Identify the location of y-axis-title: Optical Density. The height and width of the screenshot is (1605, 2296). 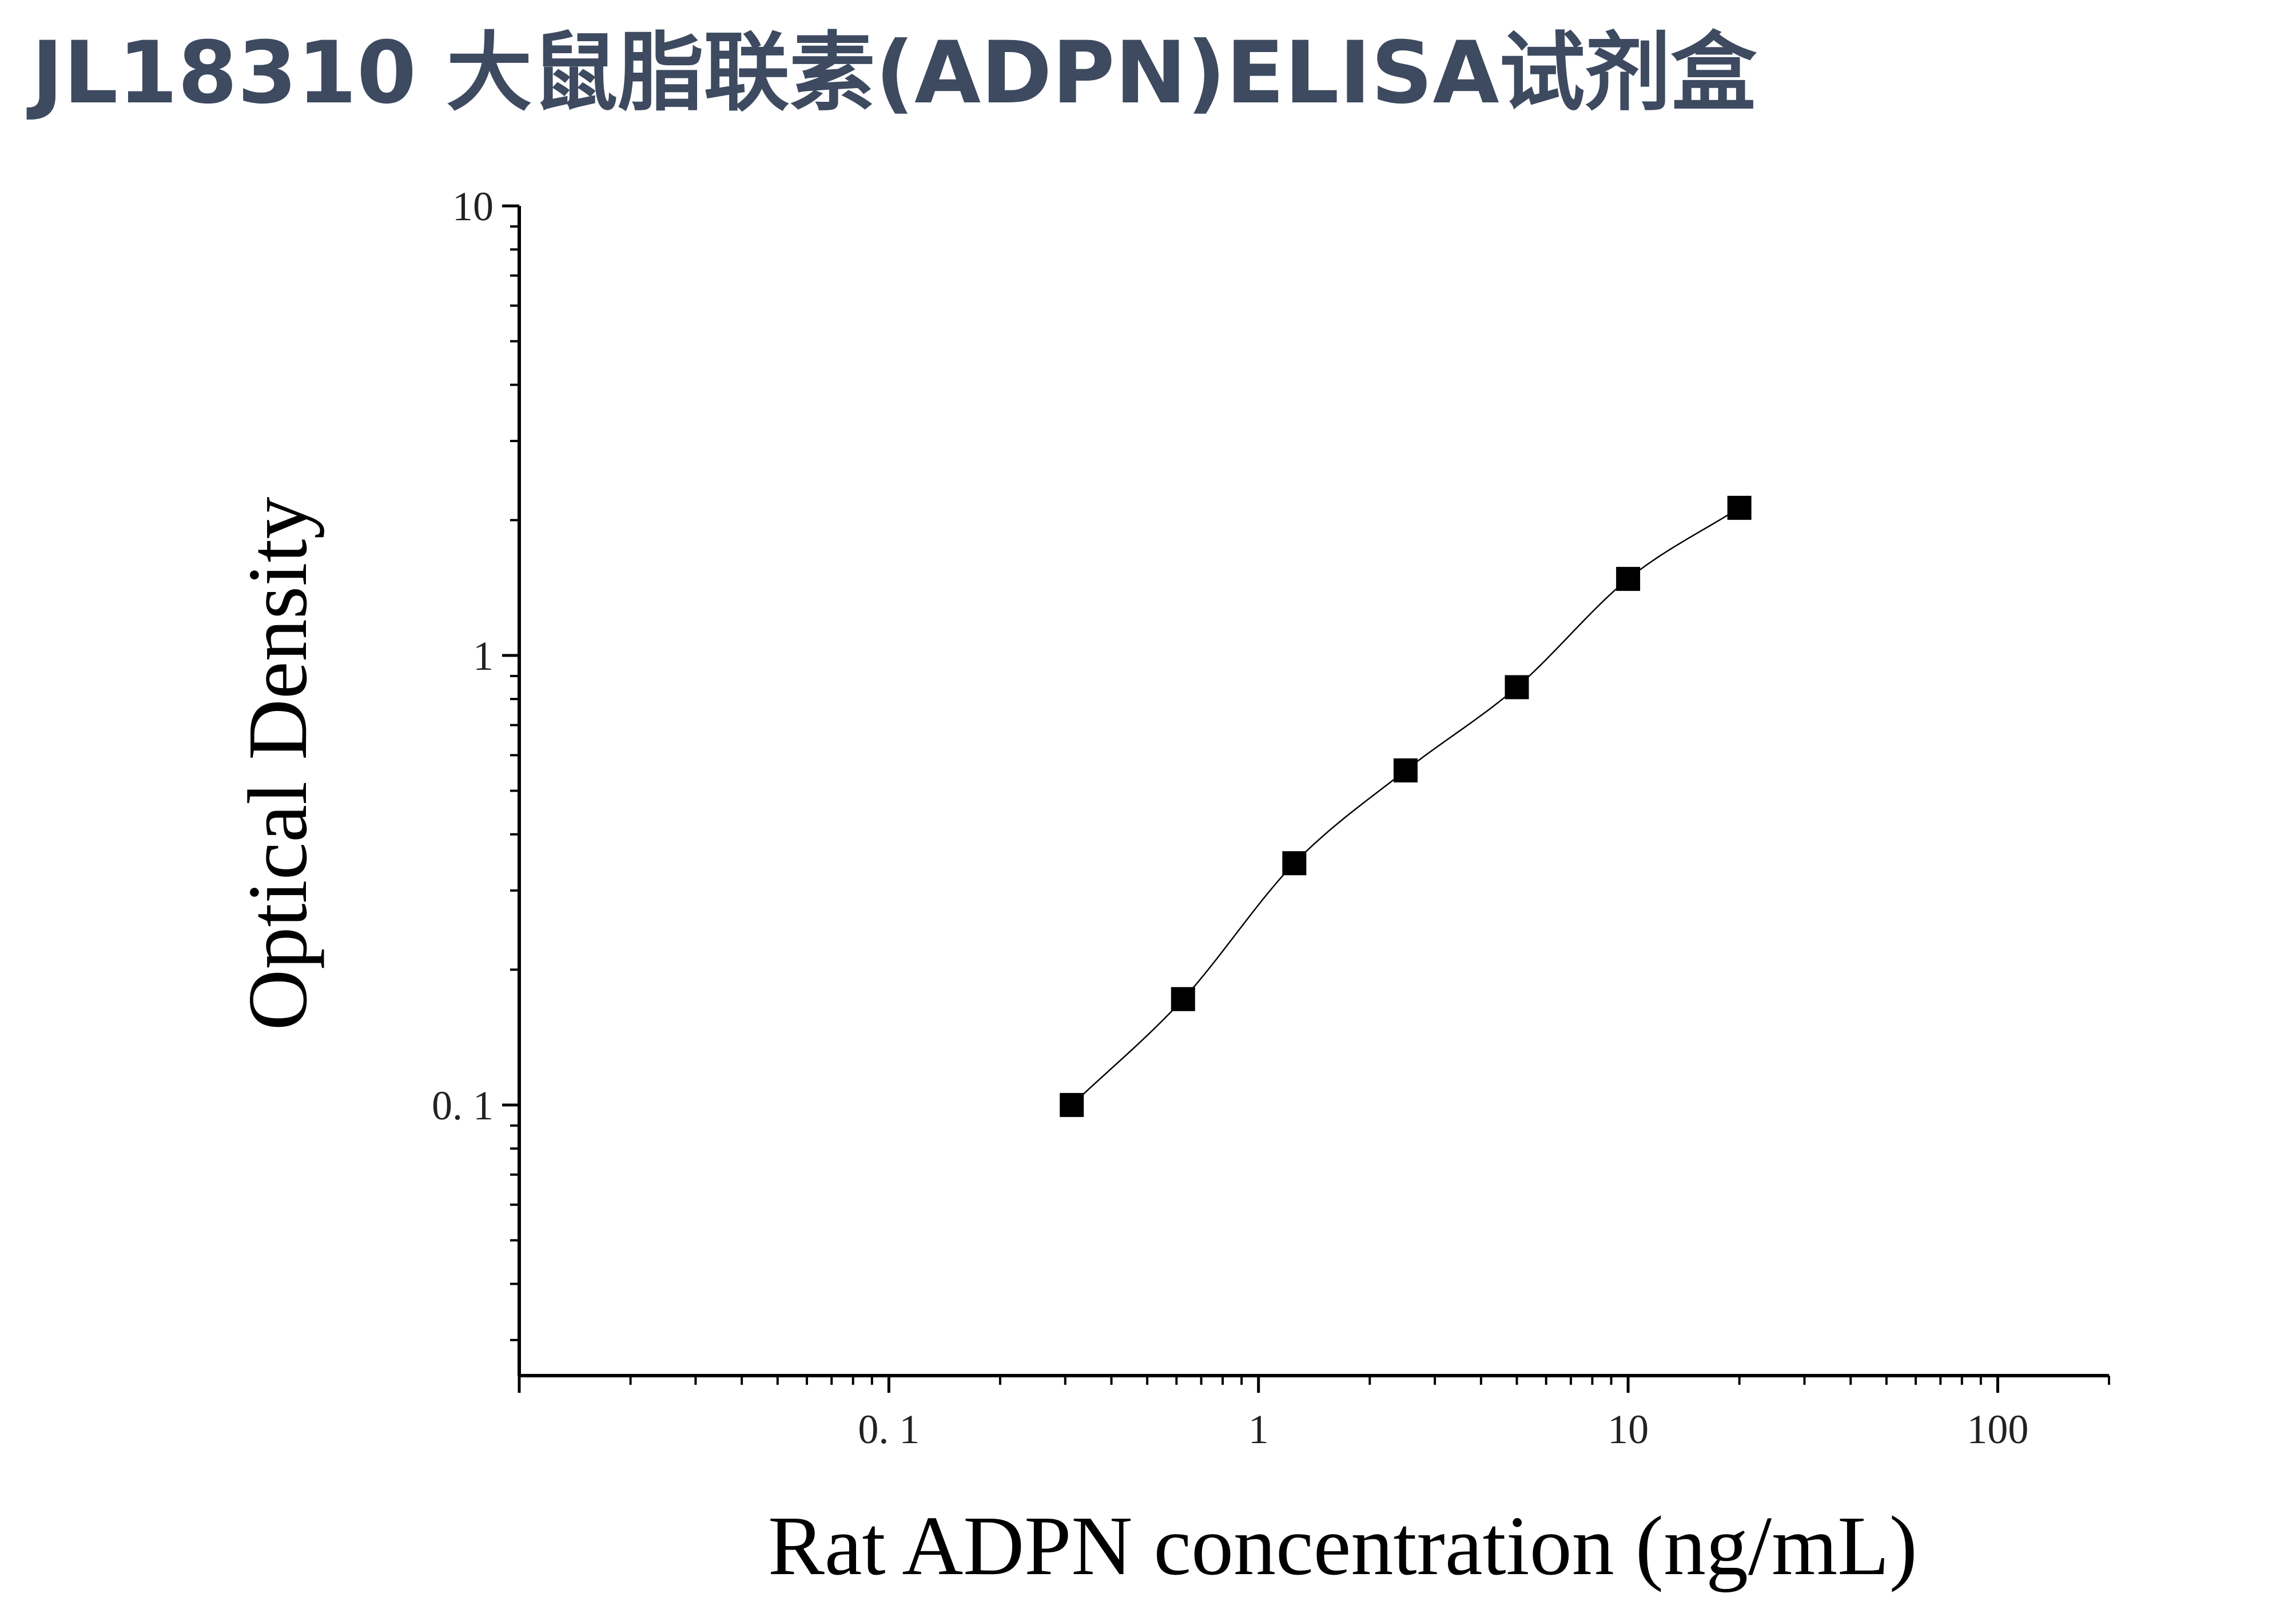
(278, 763).